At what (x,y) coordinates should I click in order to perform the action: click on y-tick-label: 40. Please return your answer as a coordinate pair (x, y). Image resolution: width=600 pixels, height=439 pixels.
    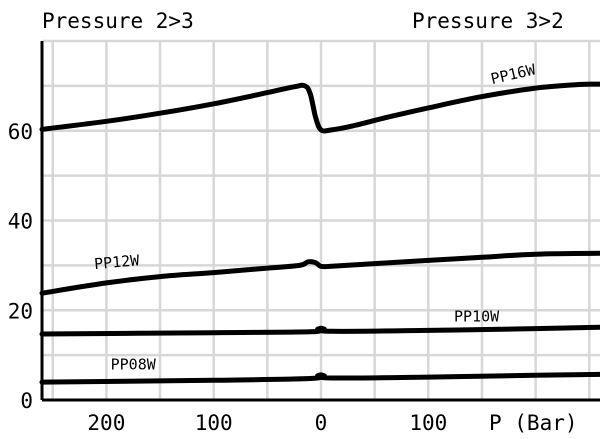
    Looking at the image, I should click on (20, 222).